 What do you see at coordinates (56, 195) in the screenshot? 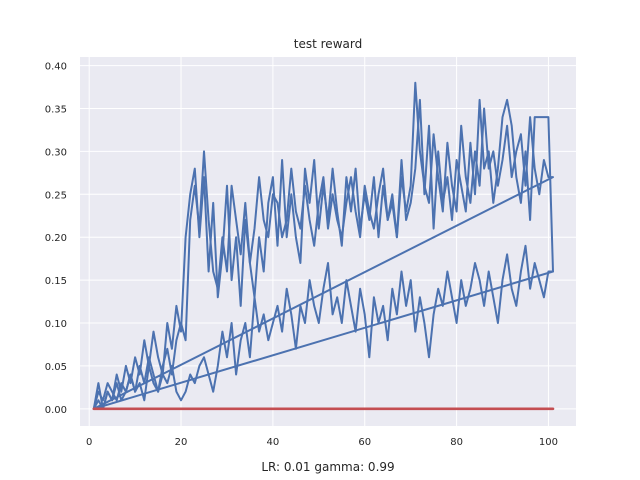
I see `y-tick-label: 0.25` at bounding box center [56, 195].